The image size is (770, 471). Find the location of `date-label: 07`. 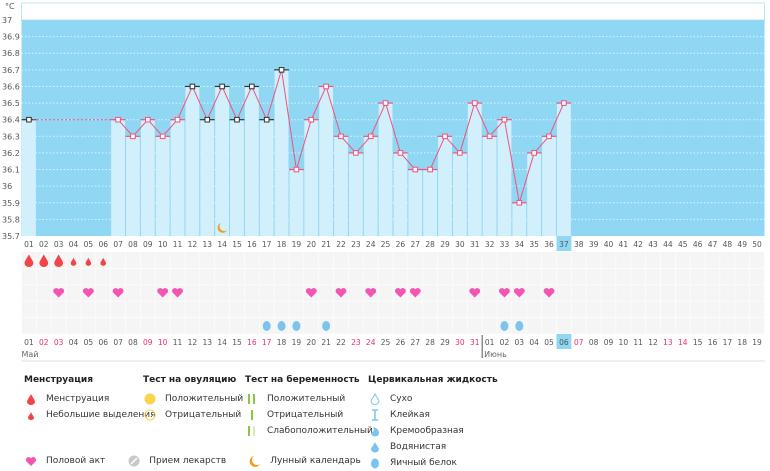

date-label: 07 is located at coordinates (118, 342).